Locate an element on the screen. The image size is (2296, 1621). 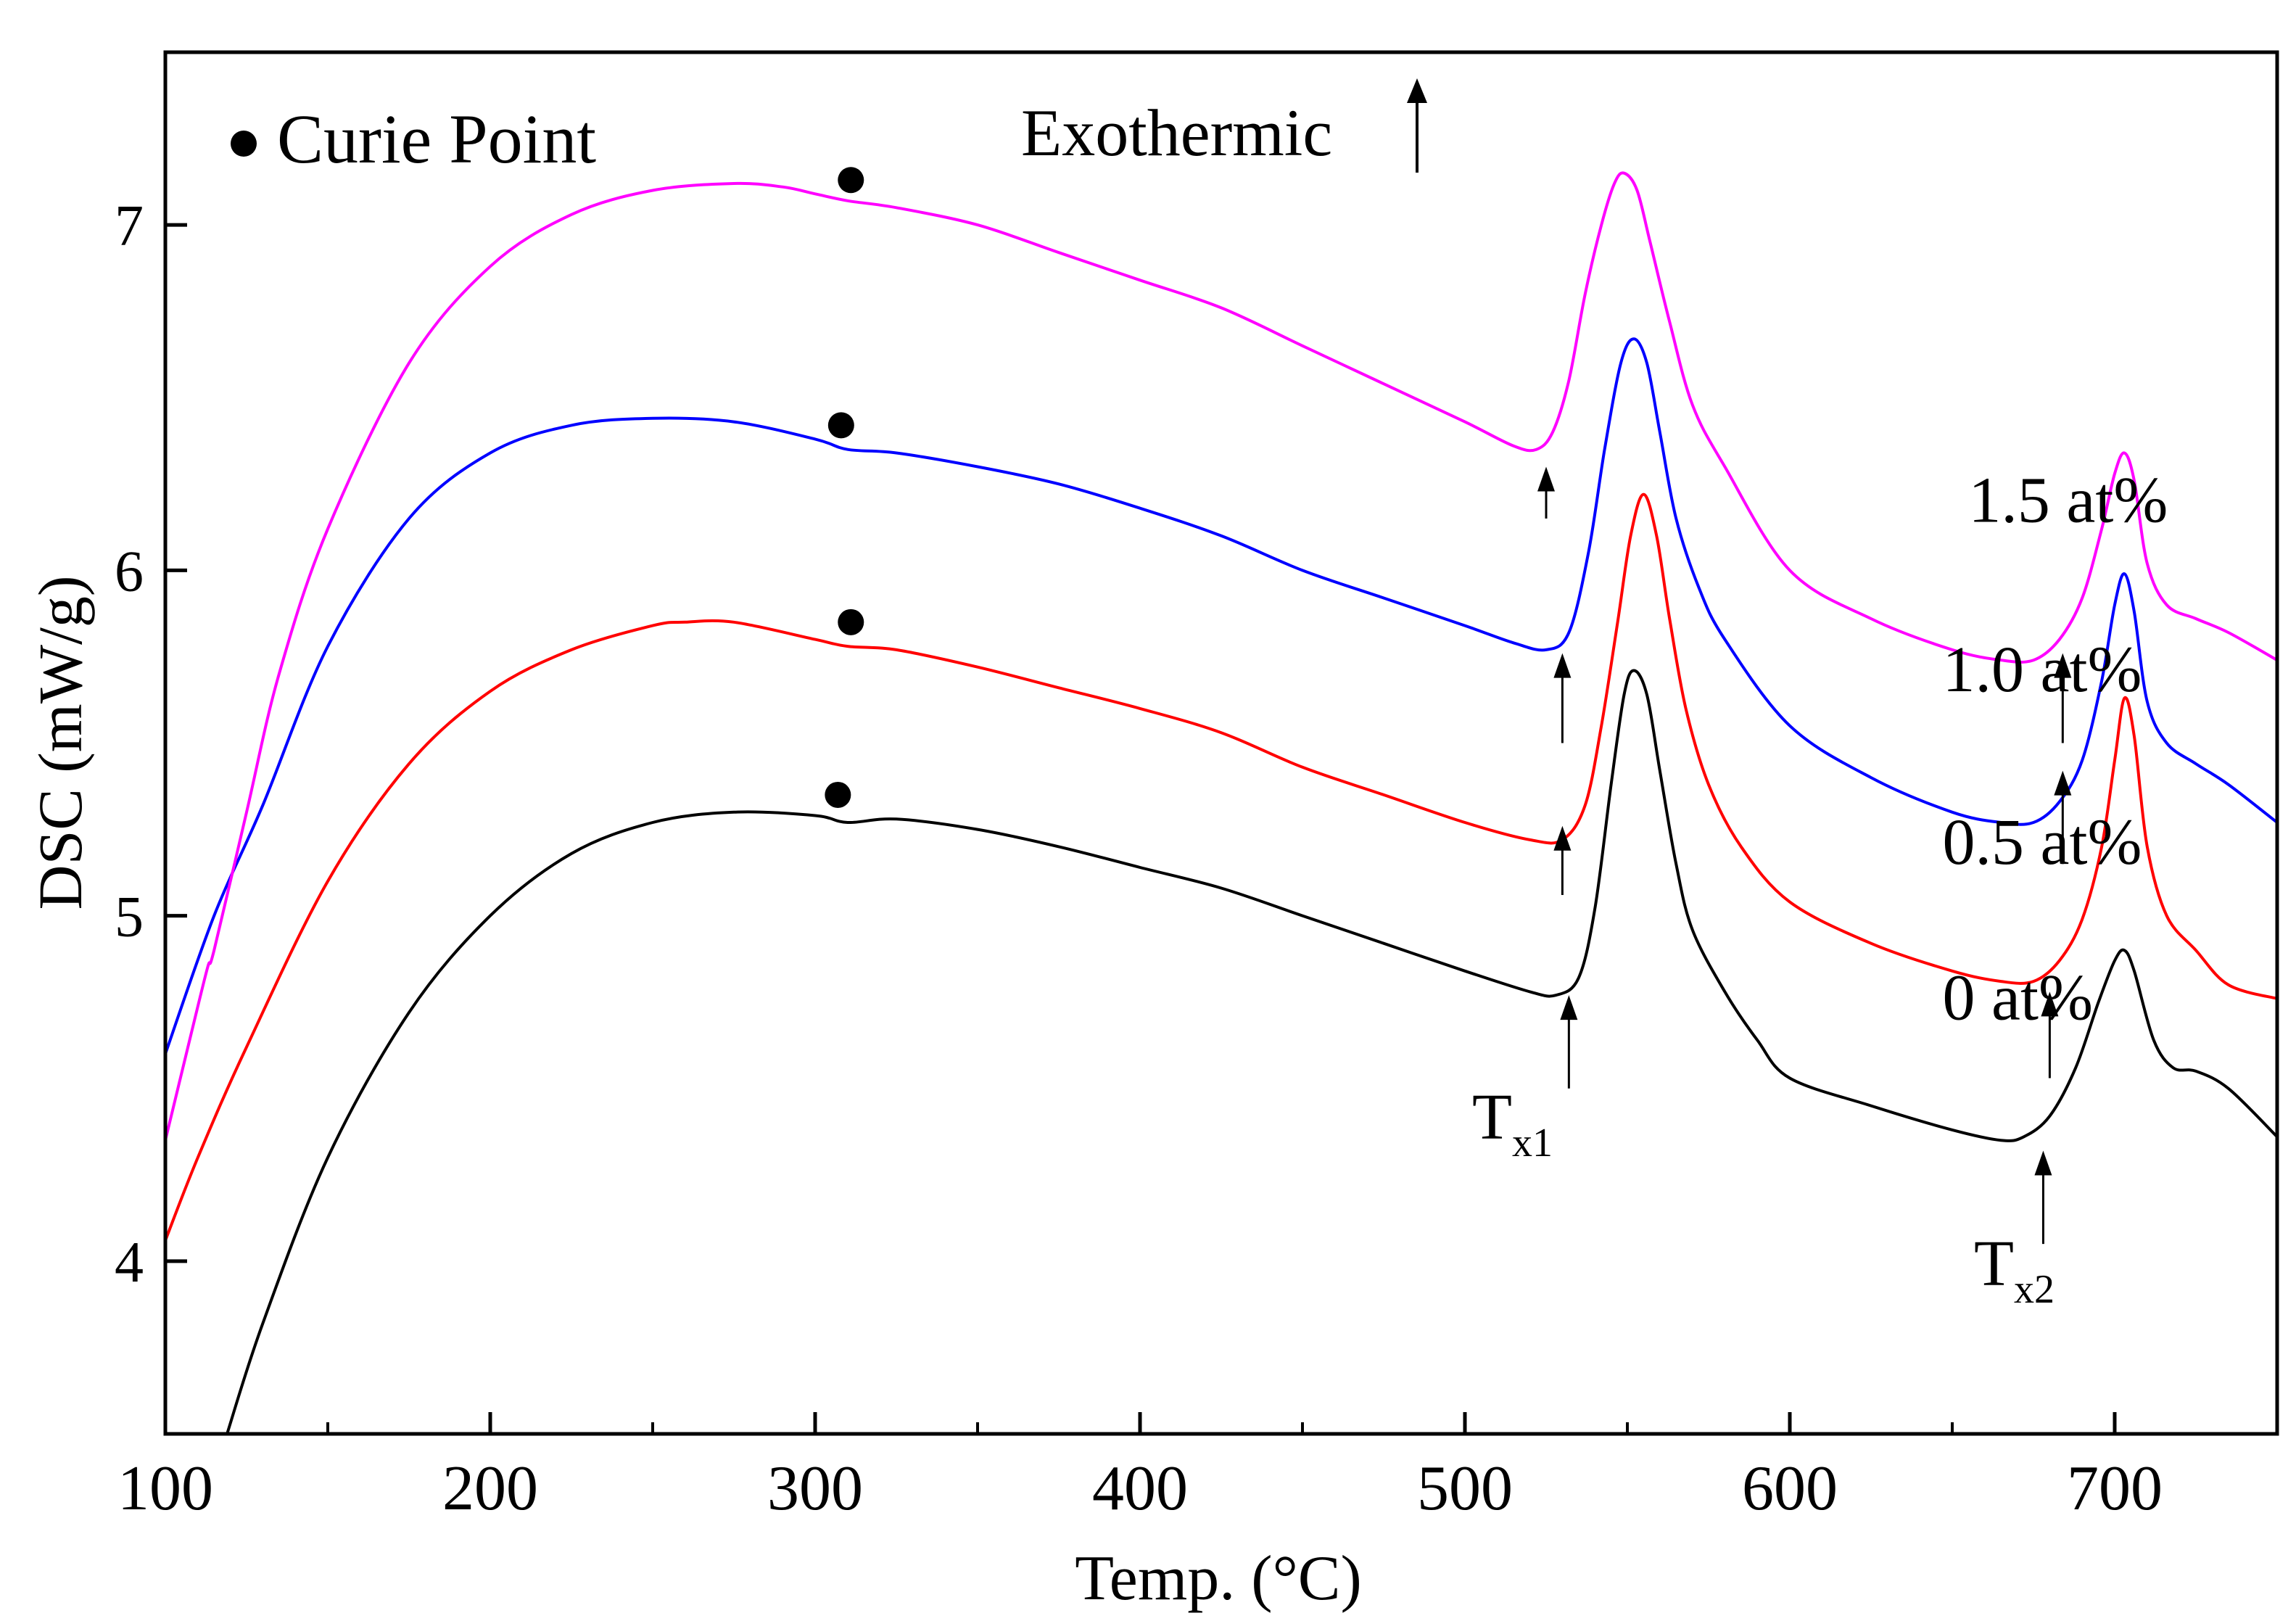
x-tick-label: 500 is located at coordinates (1465, 1489).